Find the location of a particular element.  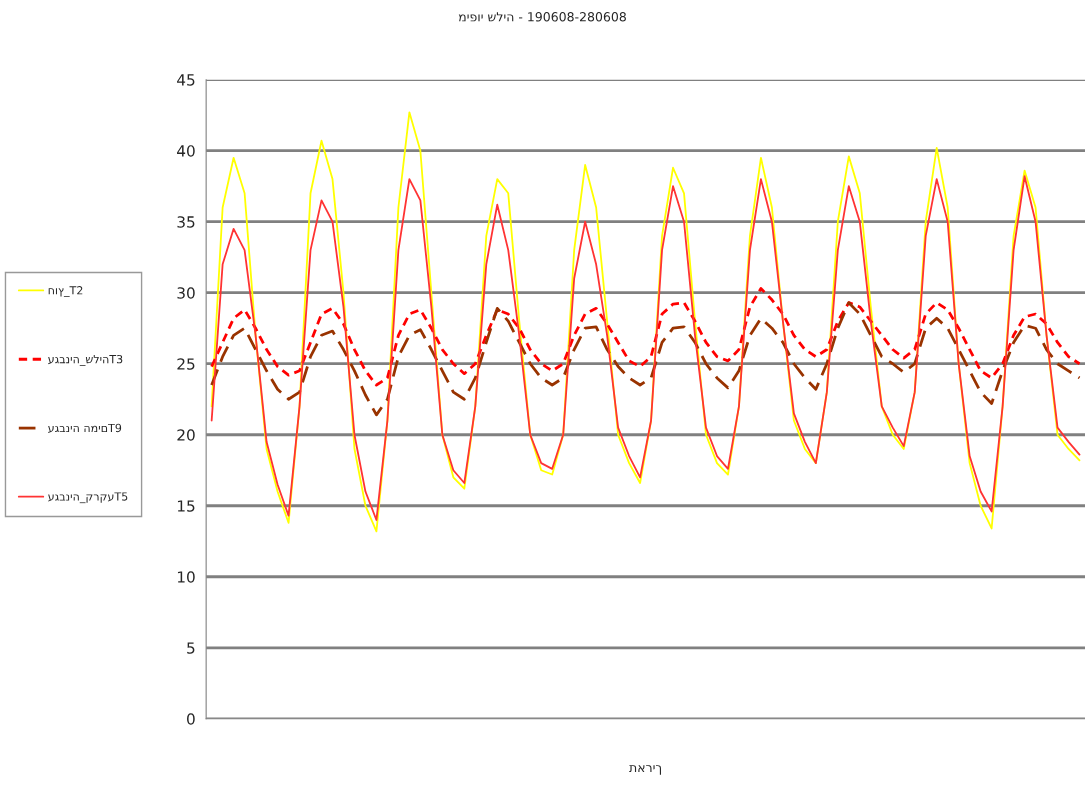

y-tick-label: 20 is located at coordinates (186, 435).